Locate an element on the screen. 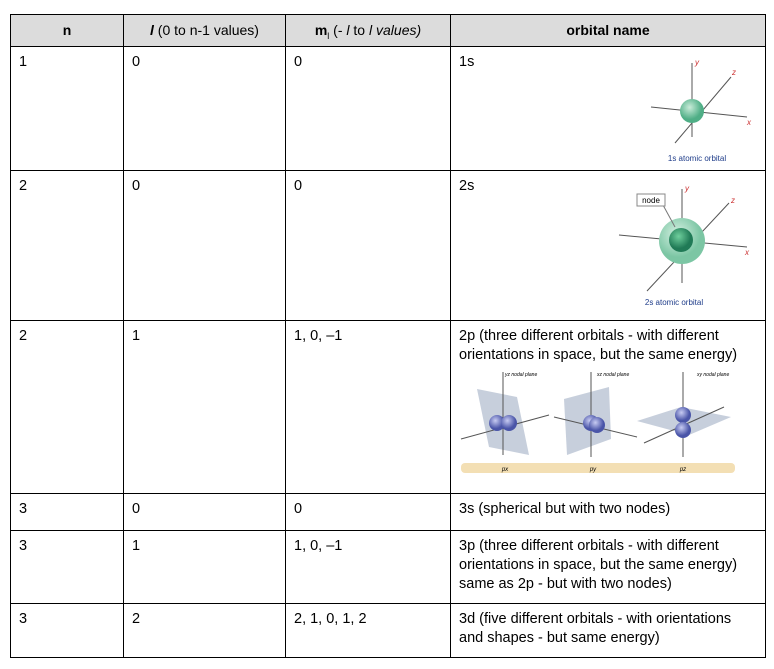 Image resolution: width=774 pixels, height=669 pixels. header-cell: l (0 to n-1 values) is located at coordinates (204, 30).